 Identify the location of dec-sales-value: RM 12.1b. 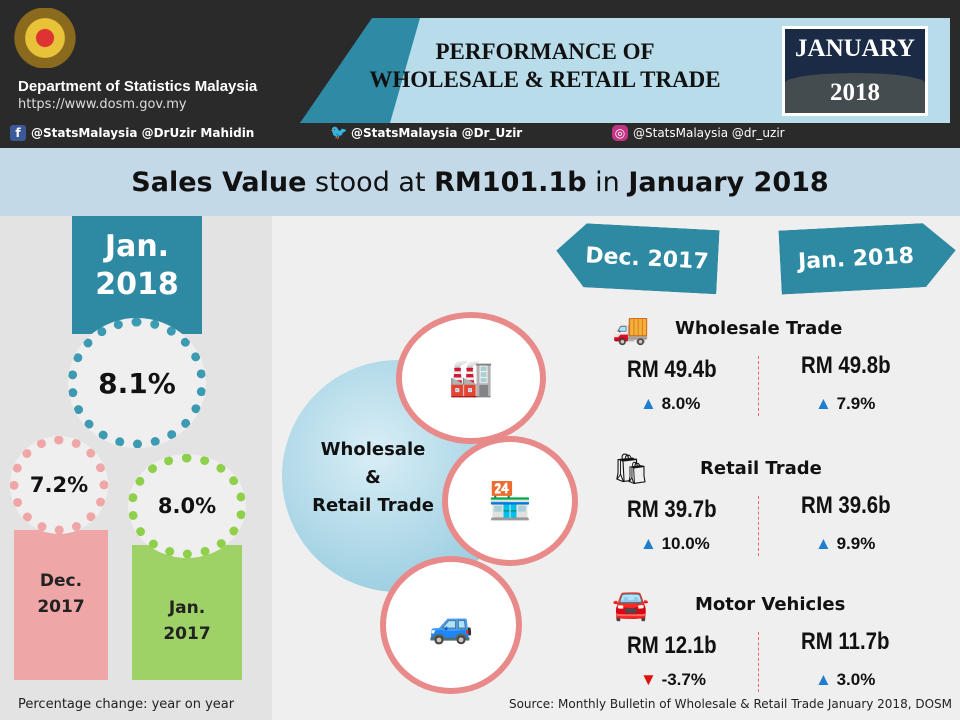
(672, 645).